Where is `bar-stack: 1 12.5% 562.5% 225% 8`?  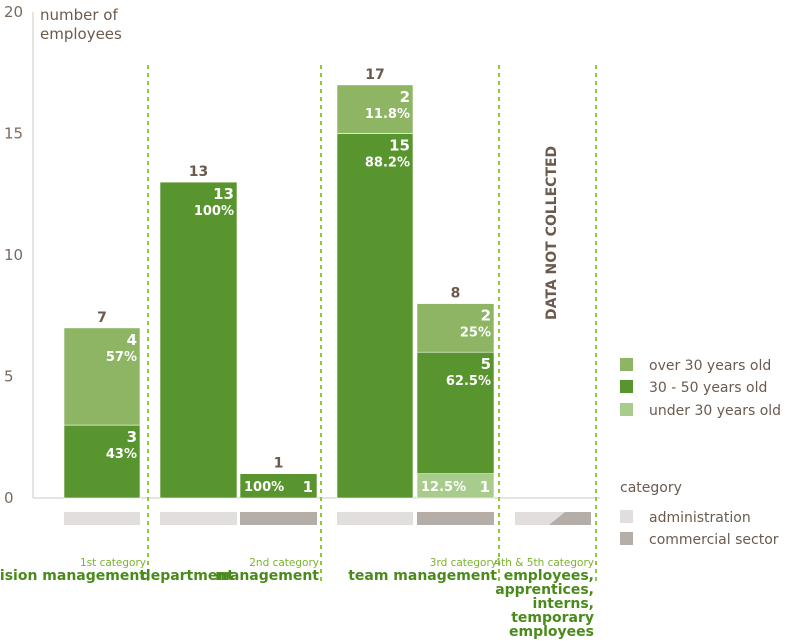 bar-stack: 1 12.5% 562.5% 225% 8 is located at coordinates (455, 405).